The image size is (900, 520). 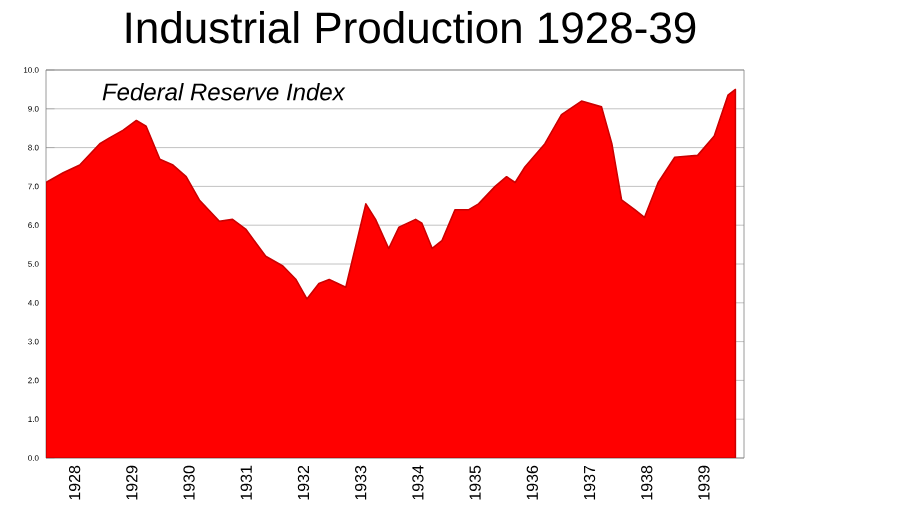 I want to click on x-tick-label: 1938, so click(x=647, y=482).